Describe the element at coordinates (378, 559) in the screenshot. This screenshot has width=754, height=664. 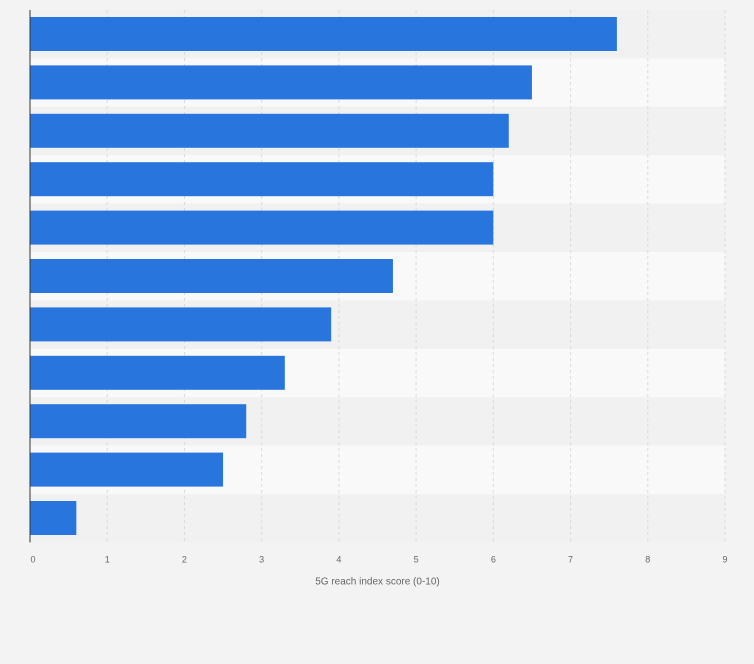
I see `x-tick-labels: 0 1 2 3 4 5 6 7 8 9` at that location.